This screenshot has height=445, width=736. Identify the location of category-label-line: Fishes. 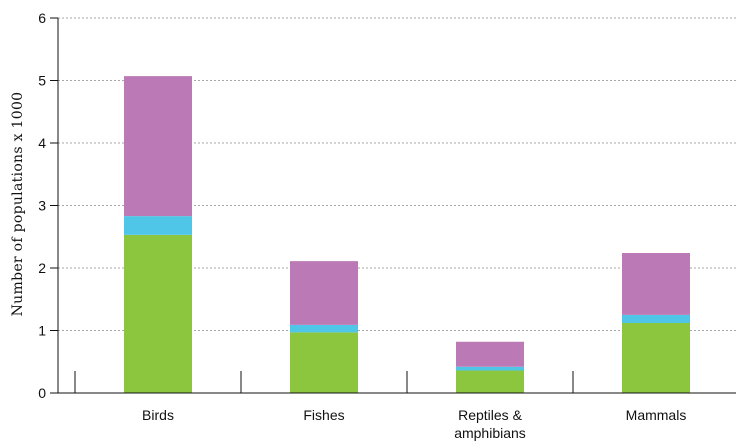
(323, 415).